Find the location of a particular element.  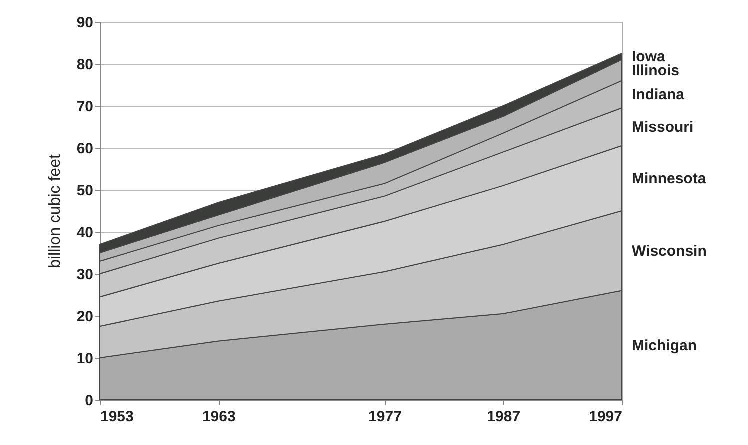

series-label: Indiana is located at coordinates (659, 95).